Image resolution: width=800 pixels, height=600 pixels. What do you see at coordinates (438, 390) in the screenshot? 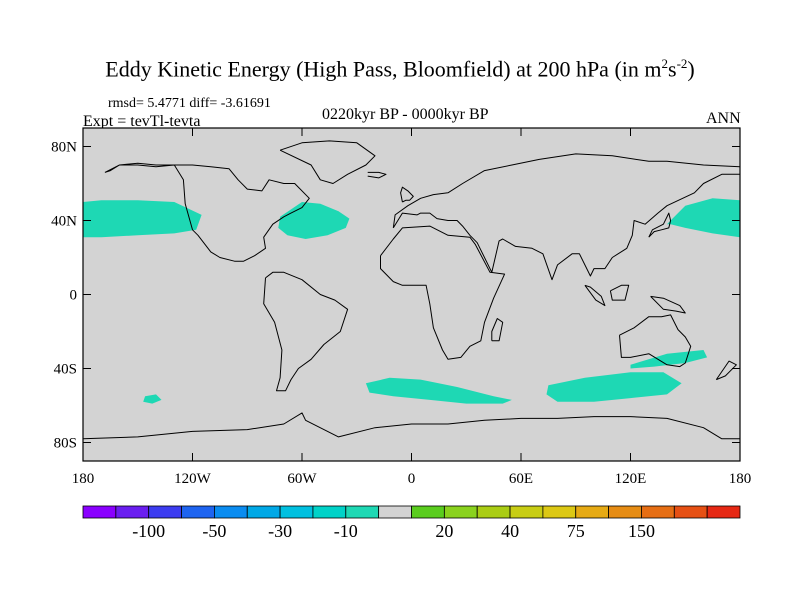
I see `anomaly-region-south-atlantic-indian` at bounding box center [438, 390].